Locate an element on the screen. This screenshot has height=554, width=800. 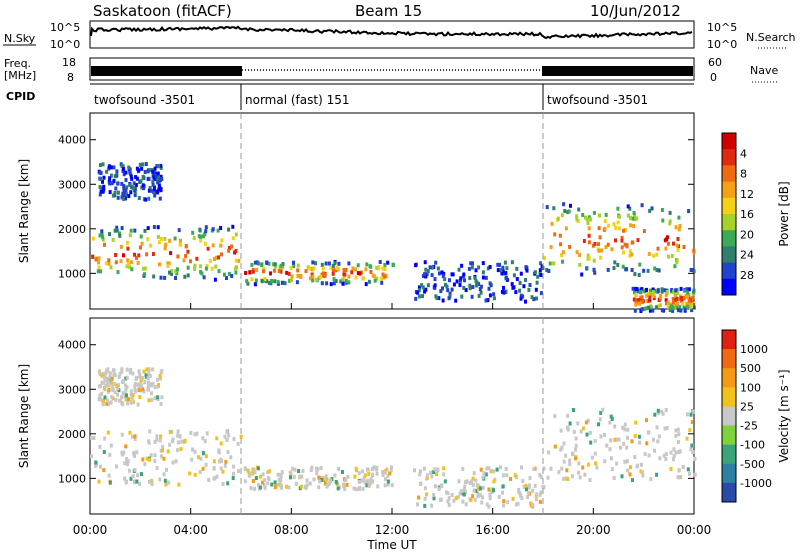
y-tick-label: 4000 is located at coordinates (72, 140).